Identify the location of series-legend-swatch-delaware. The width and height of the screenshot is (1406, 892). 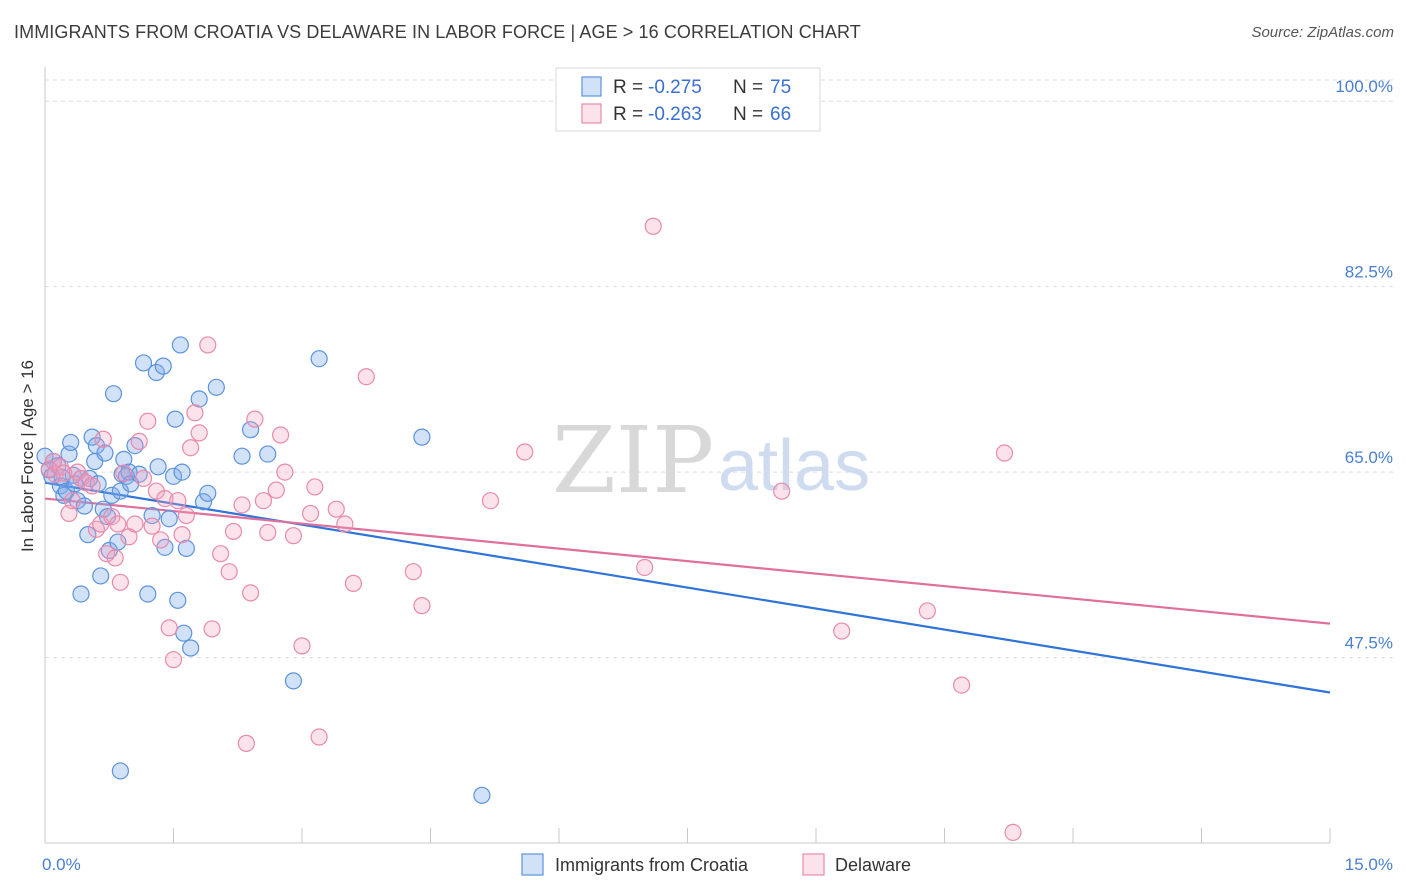
(813, 864).